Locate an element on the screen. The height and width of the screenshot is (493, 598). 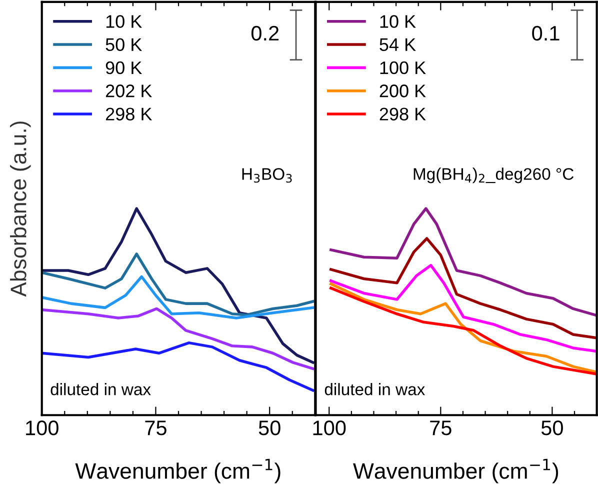
text: 0.2 is located at coordinates (265, 33).